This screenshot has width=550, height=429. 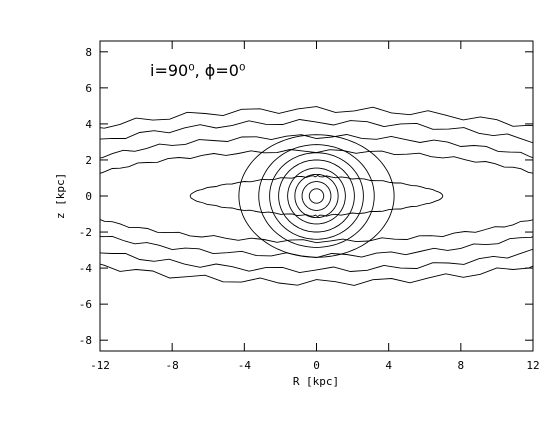 I want to click on annotation: i=90⁰, ϕ=0⁰, so click(x=197, y=70).